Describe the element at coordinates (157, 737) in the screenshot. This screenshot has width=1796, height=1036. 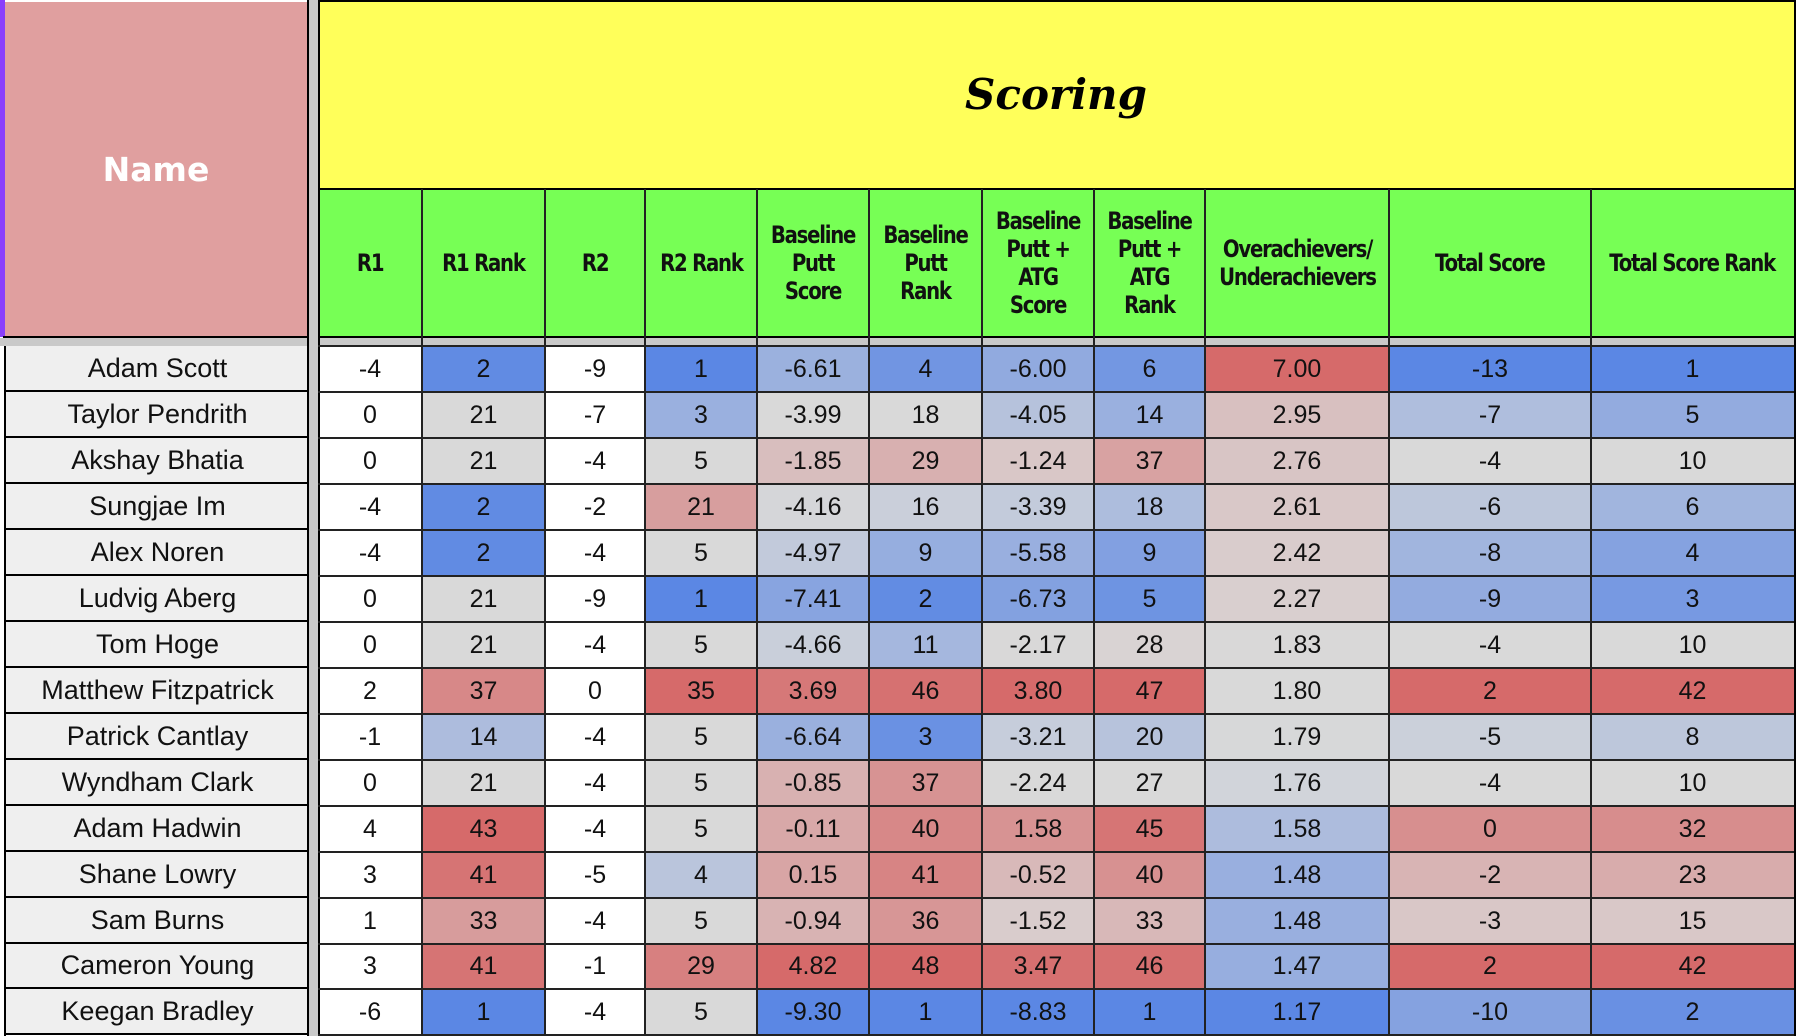
I see `player-name: Patrick Cantlay` at that location.